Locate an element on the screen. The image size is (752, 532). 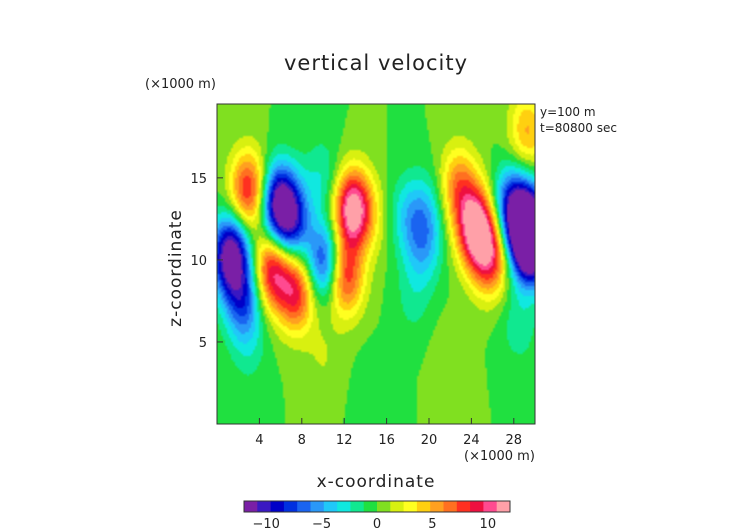
x-tick-label: 12 is located at coordinates (344, 440).